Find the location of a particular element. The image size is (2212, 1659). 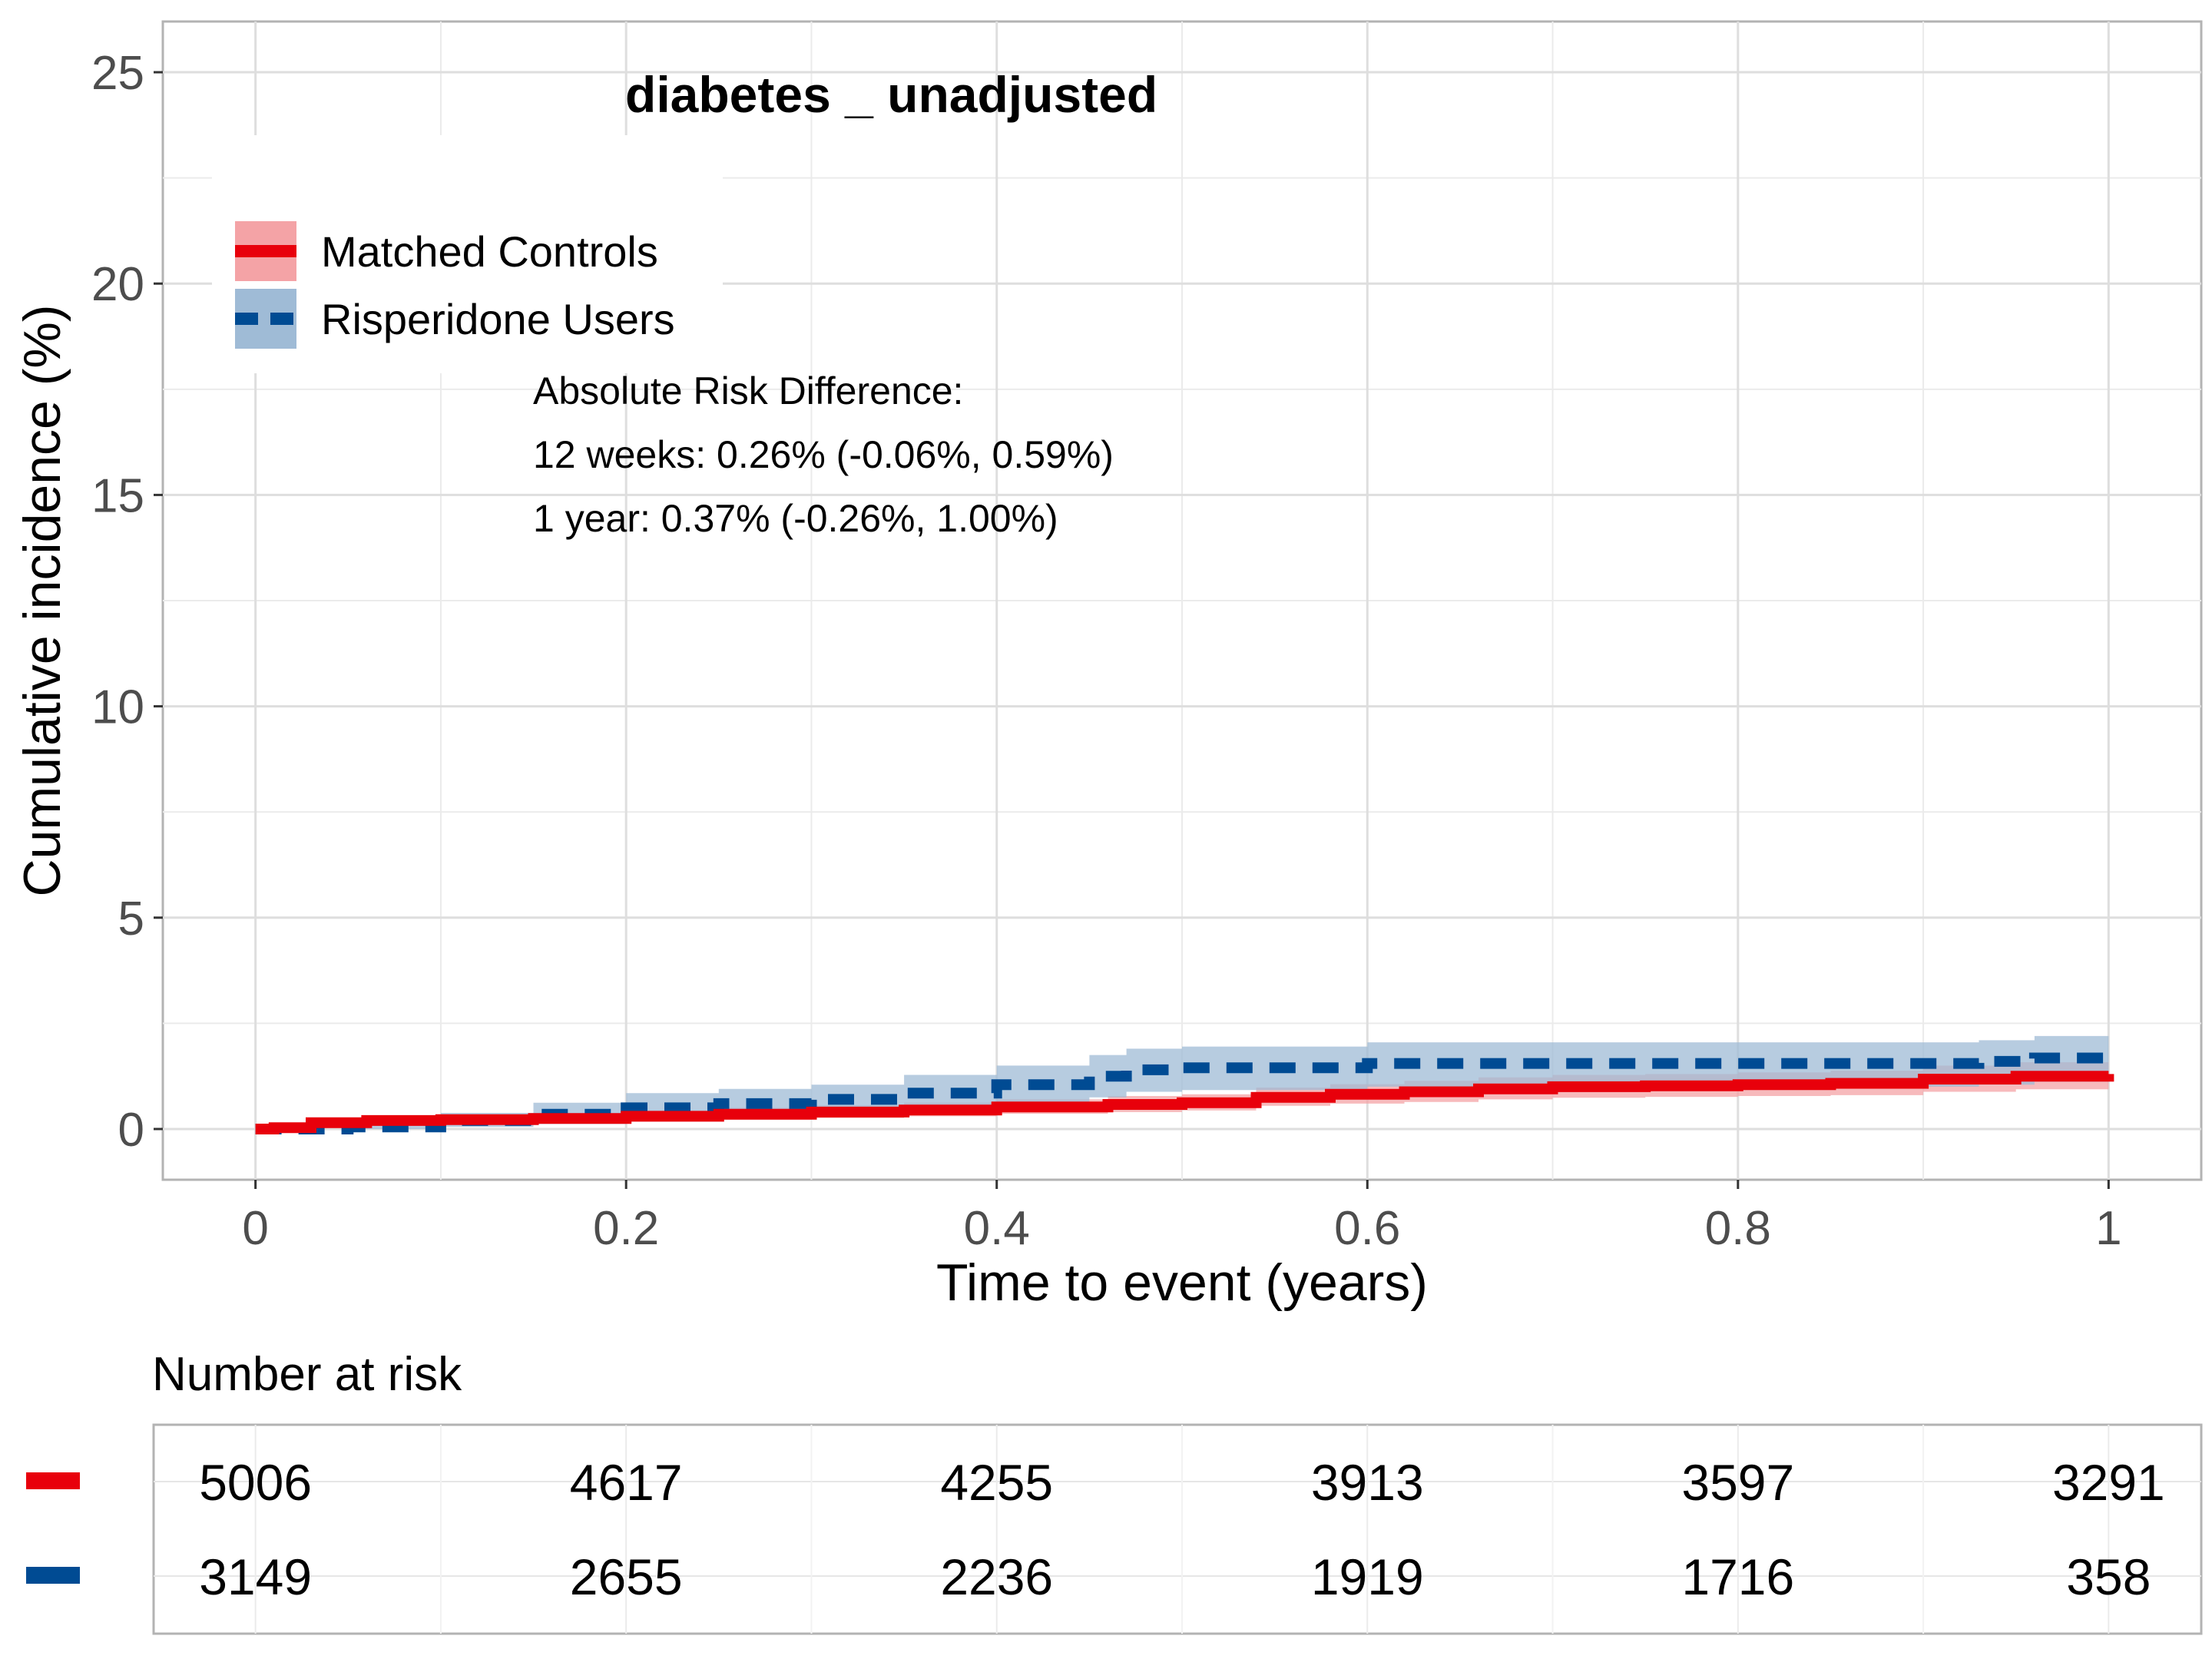

x-tick-label: 0.2 is located at coordinates (626, 1228).